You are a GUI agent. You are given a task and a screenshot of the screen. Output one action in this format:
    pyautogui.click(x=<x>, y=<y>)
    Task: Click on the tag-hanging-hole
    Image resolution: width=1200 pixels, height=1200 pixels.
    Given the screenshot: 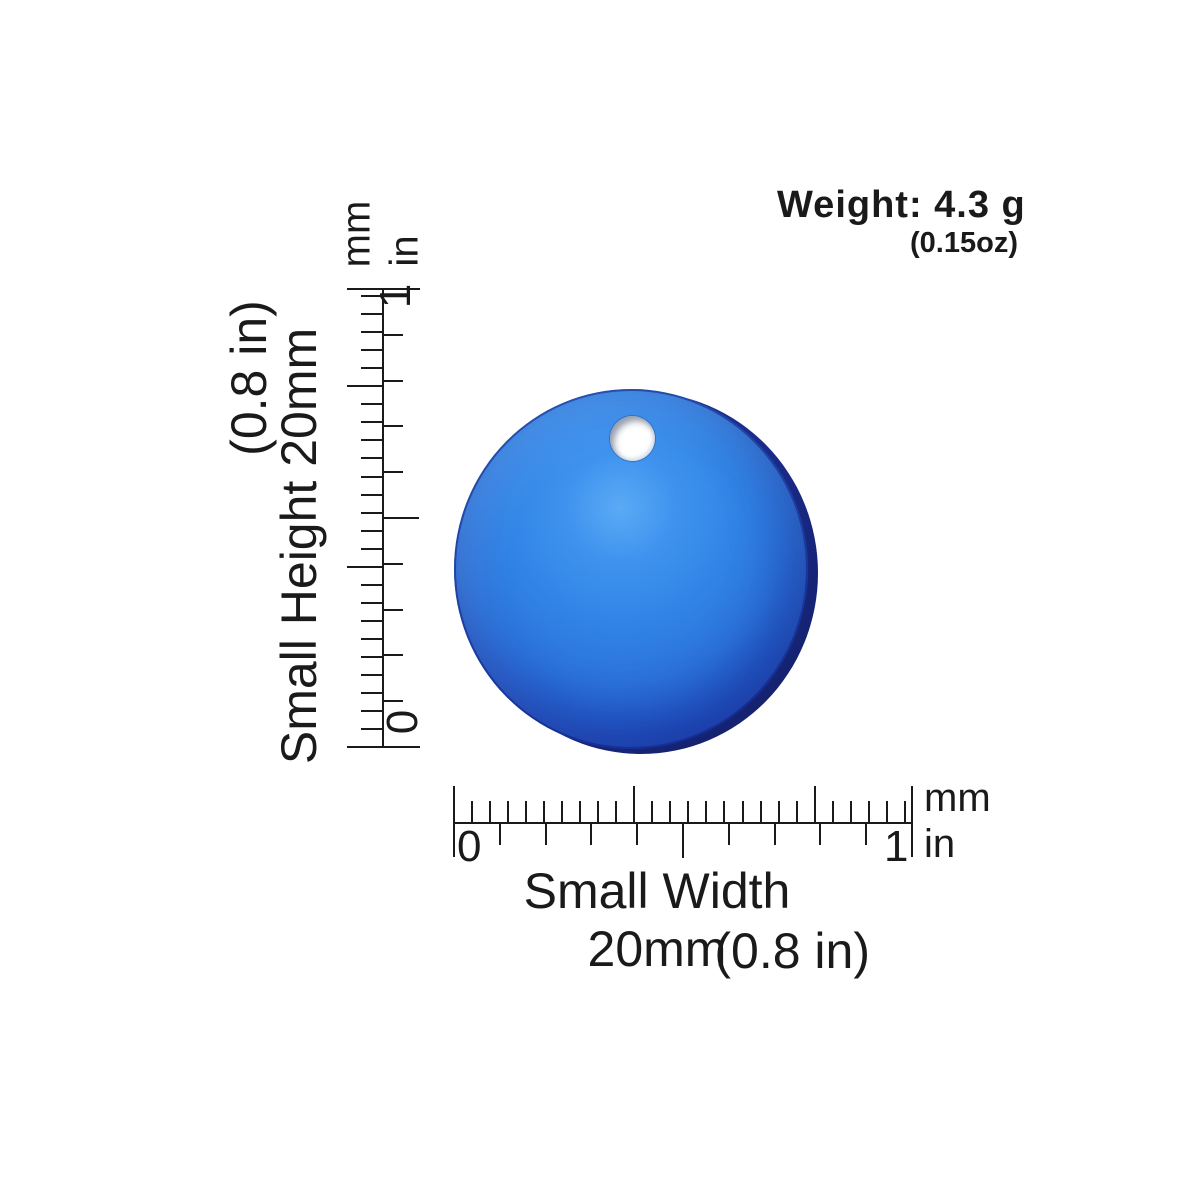 What is the action you would take?
    pyautogui.click(x=632, y=438)
    